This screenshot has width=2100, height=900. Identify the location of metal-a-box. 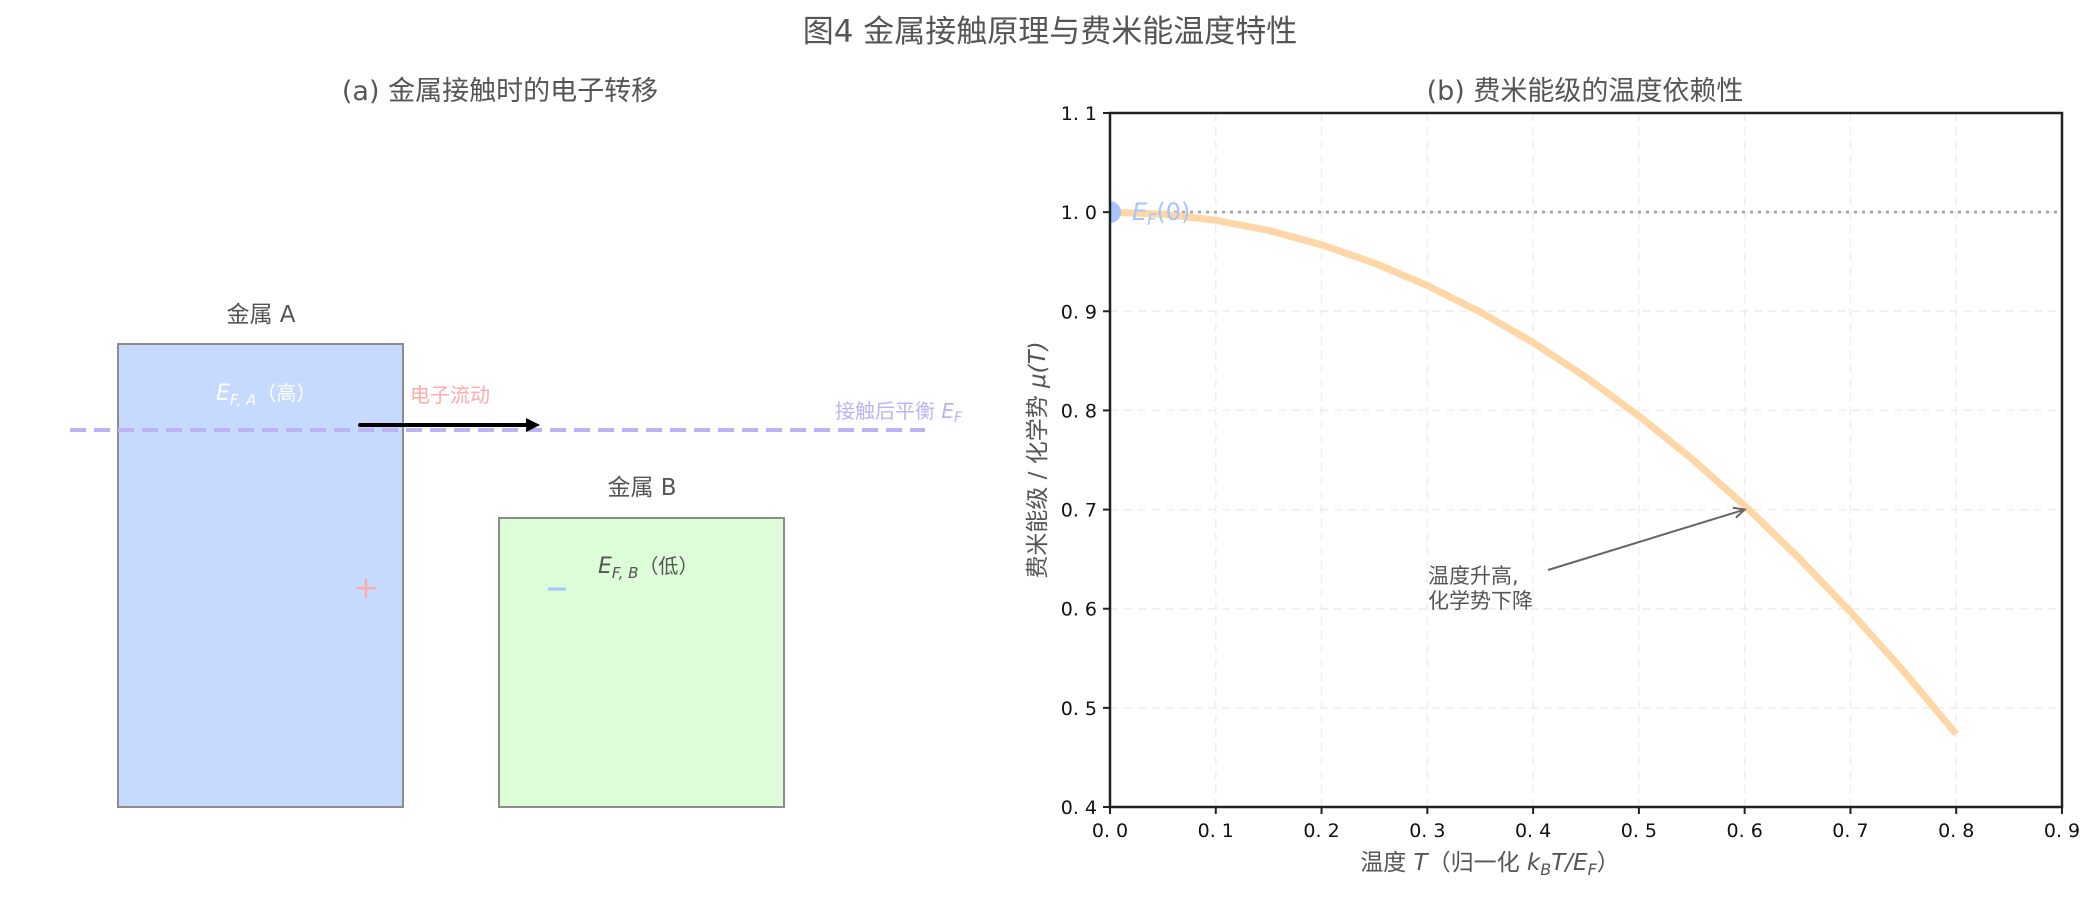
(260, 575).